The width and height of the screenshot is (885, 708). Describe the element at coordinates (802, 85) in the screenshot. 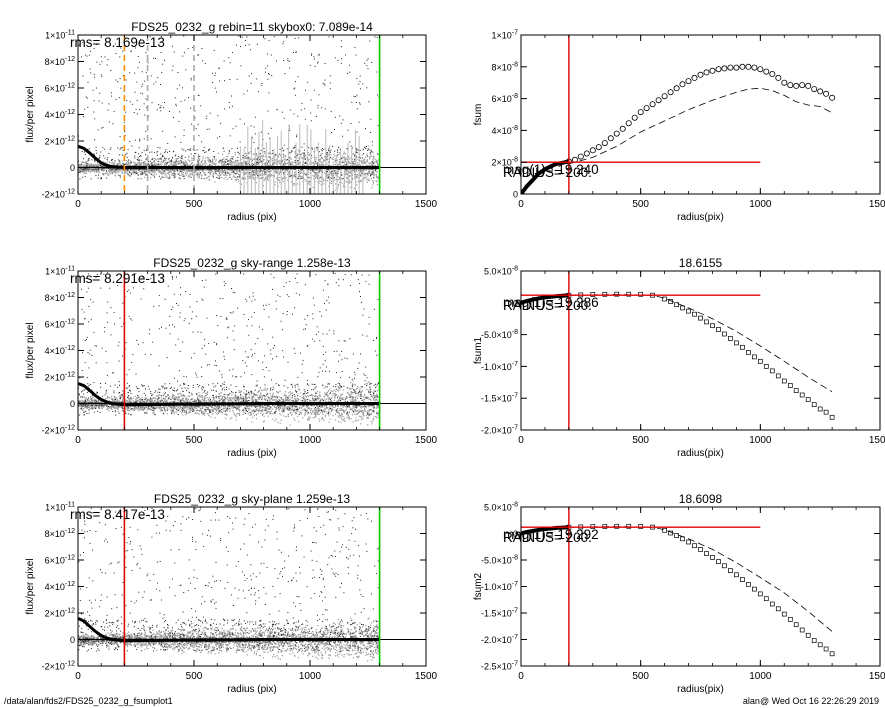

I see `series-marker` at that location.